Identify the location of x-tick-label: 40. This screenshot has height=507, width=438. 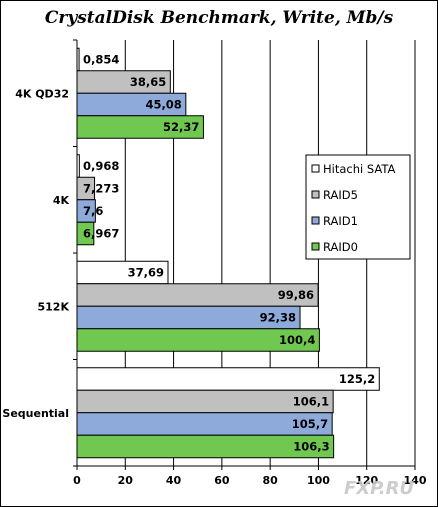
(174, 480).